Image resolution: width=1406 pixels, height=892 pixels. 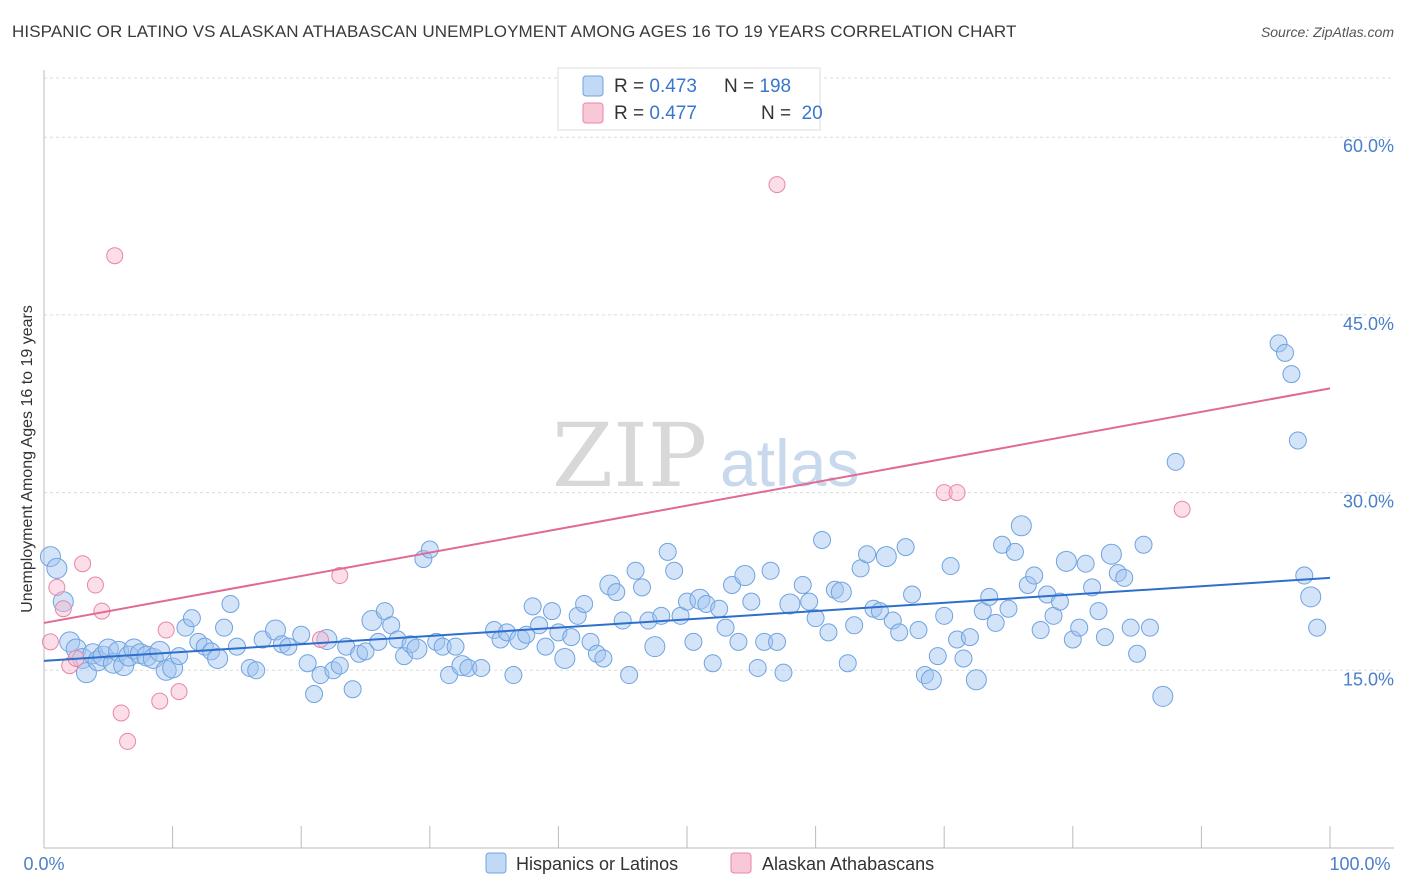 I want to click on x-tick-label-max: 100.0%, so click(x=1359, y=864).